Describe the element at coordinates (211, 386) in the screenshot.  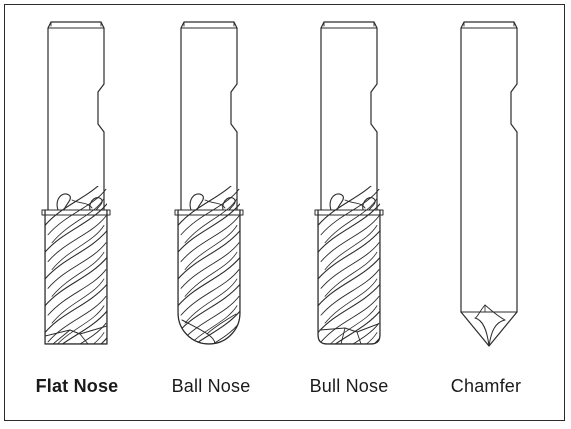
I see `ball-nose-label: Ball Nose` at that location.